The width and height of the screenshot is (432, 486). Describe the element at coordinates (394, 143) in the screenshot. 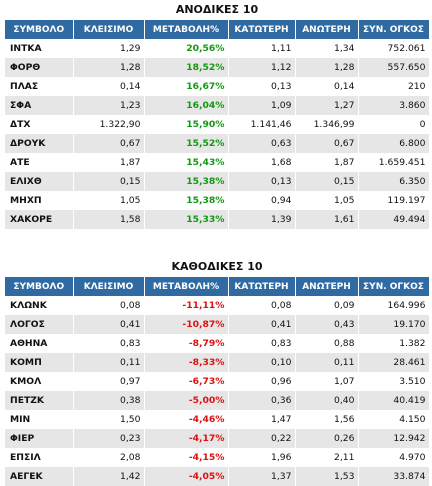

I see `volume-cell: 6.800` at that location.